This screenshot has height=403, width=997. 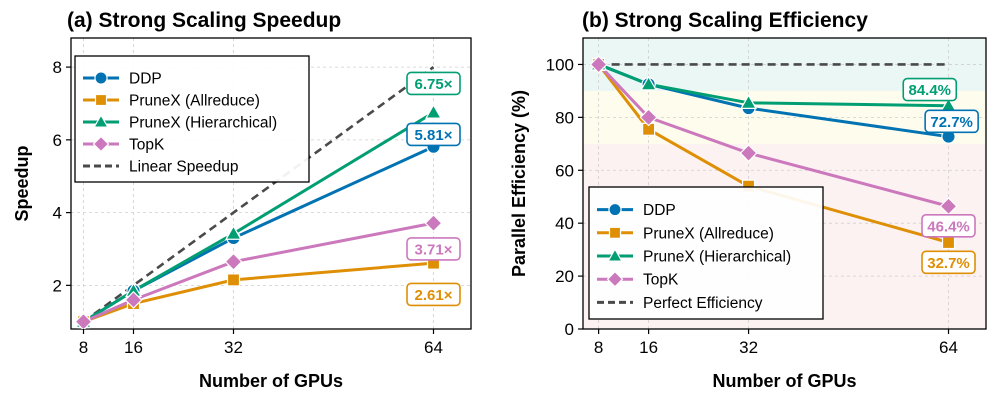 What do you see at coordinates (183, 167) in the screenshot?
I see `legend-label: Linear Speedup` at bounding box center [183, 167].